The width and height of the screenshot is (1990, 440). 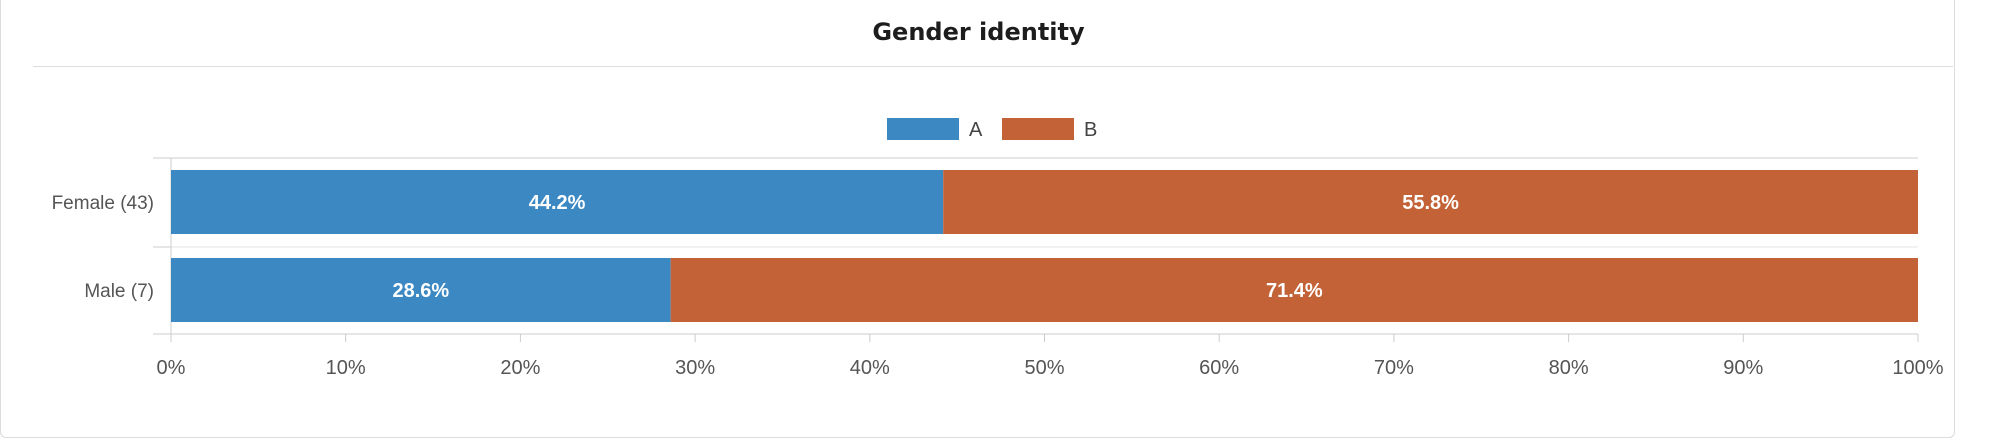 I want to click on legend-swatch-b, so click(x=1038, y=129).